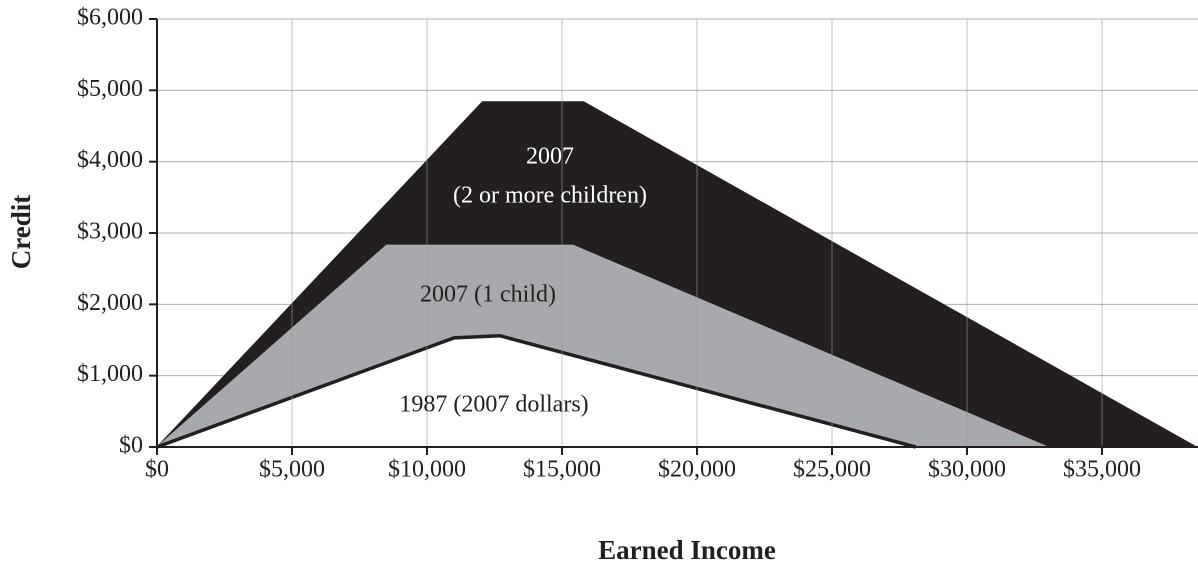 Image resolution: width=1198 pixels, height=567 pixels. Describe the element at coordinates (493, 405) in the screenshot. I see `series-label: 1987 (2007 dollars)` at that location.